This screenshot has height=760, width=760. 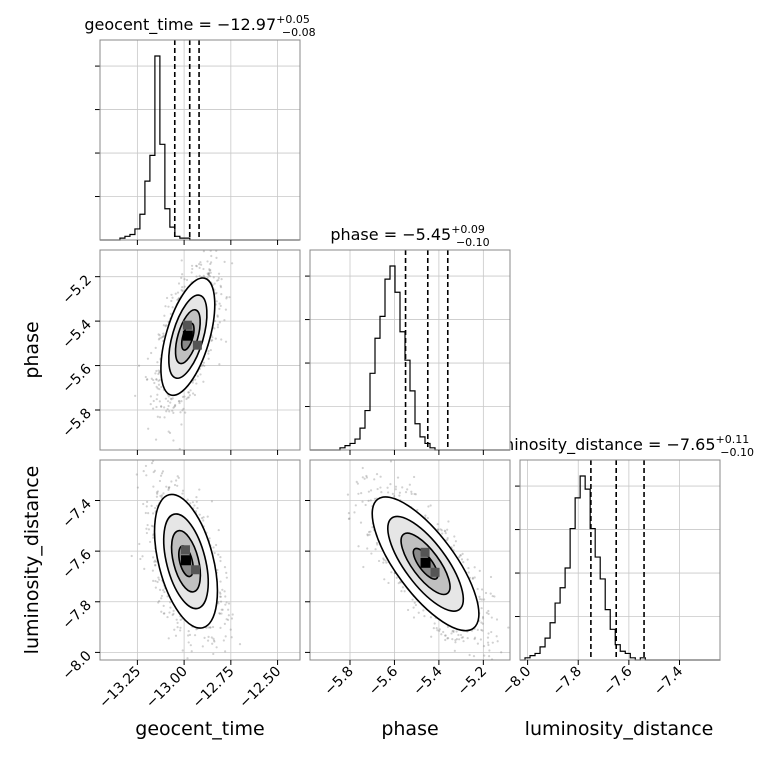 I want to click on y-tick-label-luminosity-distance: −7.4, so click(x=76, y=513).